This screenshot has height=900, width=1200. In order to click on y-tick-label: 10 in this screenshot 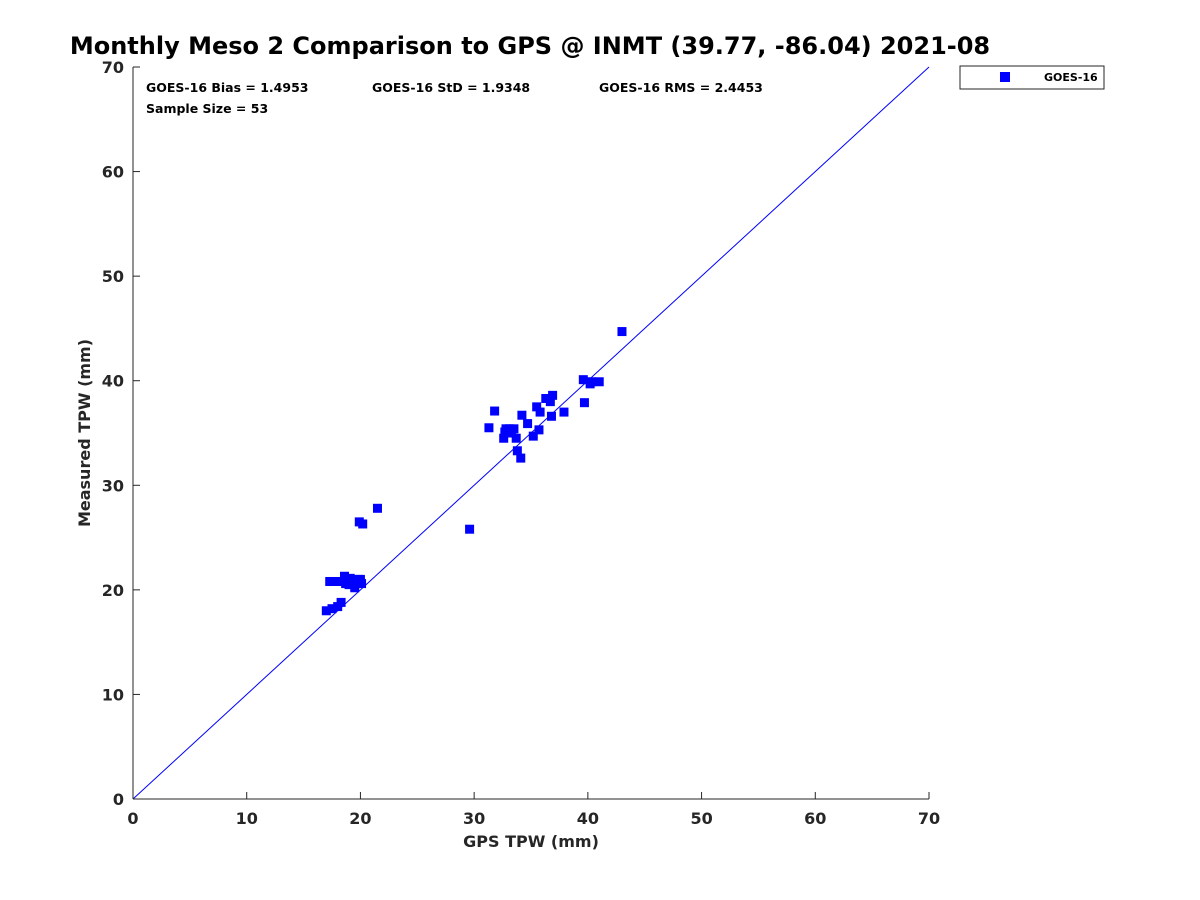, I will do `click(113, 694)`.